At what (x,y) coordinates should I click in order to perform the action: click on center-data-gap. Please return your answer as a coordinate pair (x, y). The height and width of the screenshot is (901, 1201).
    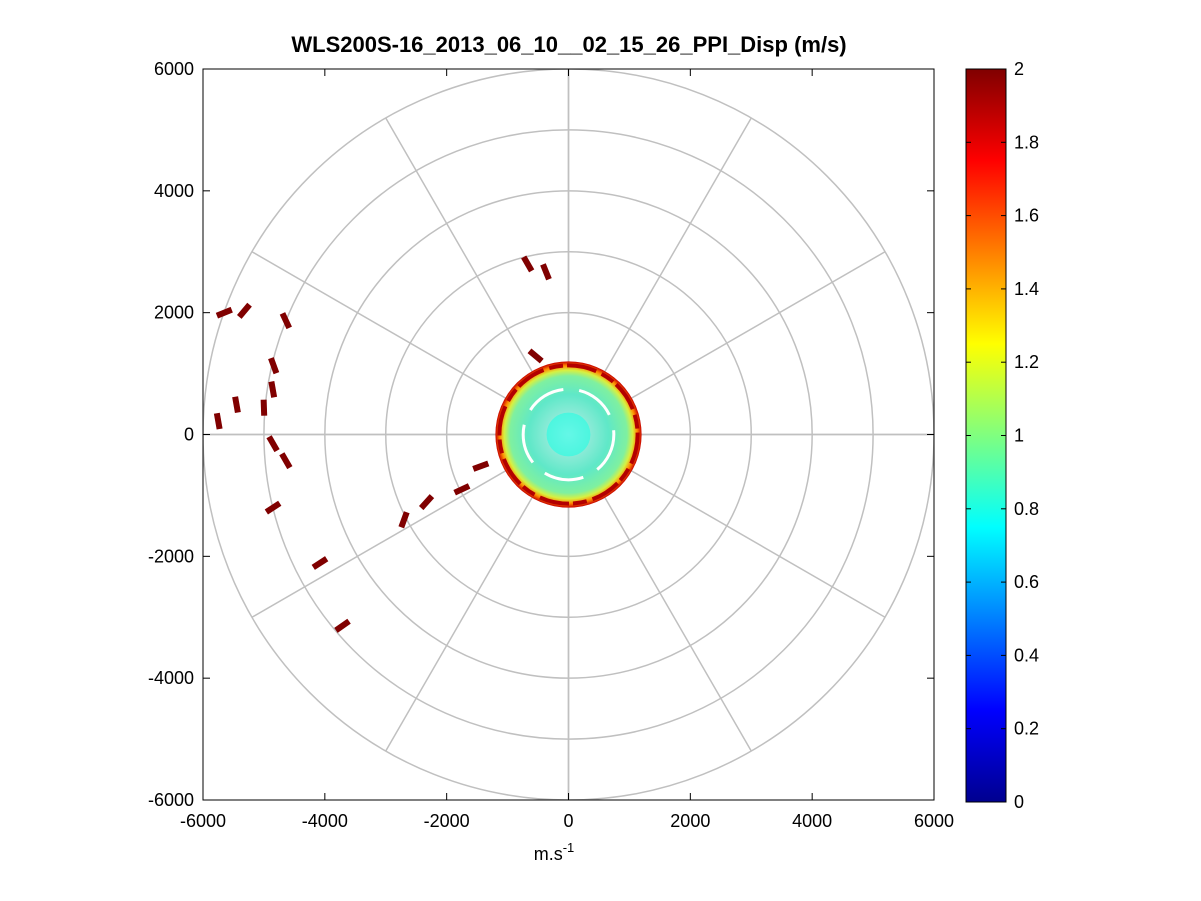
    Looking at the image, I should click on (568, 434).